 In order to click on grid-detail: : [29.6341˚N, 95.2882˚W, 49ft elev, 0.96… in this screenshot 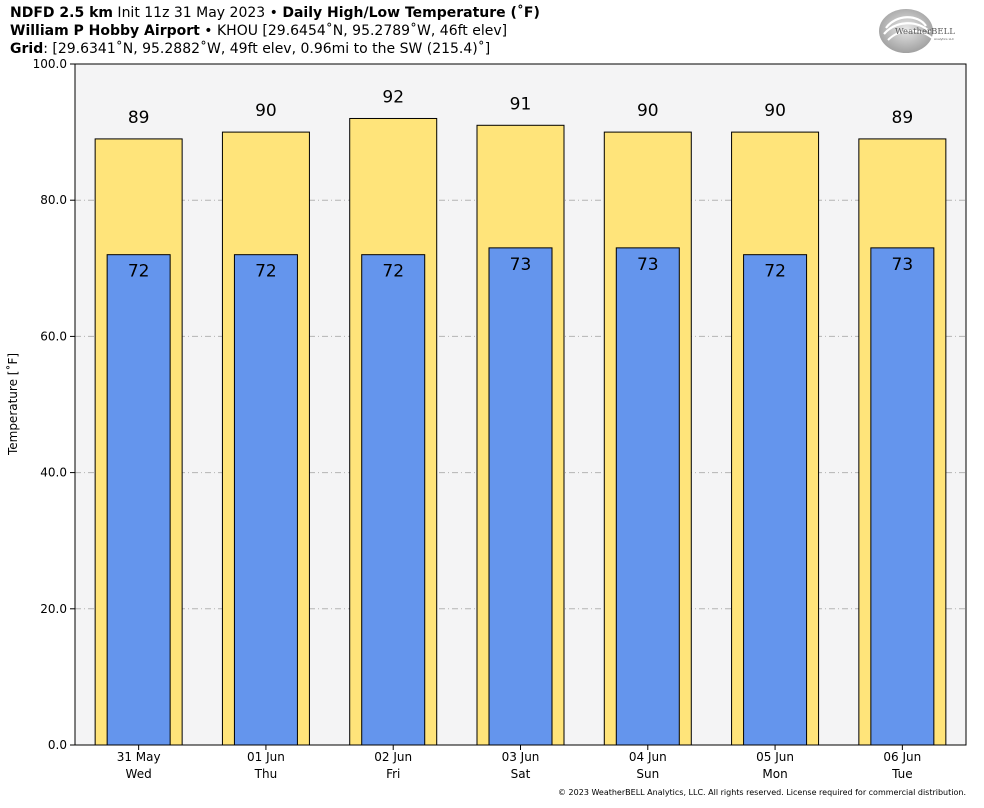, I will do `click(267, 49)`.